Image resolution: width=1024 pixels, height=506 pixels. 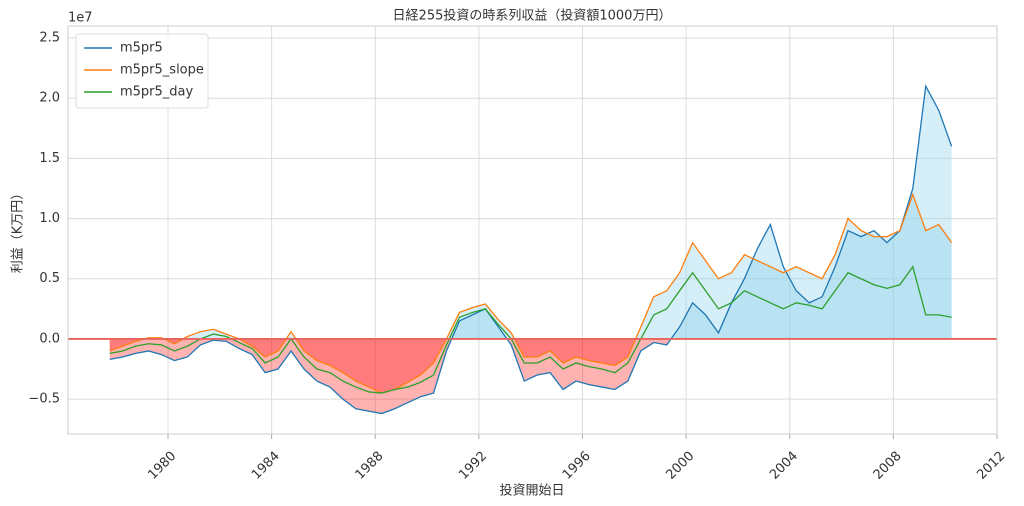 I want to click on y-tick-label: 1.0, so click(x=49, y=218).